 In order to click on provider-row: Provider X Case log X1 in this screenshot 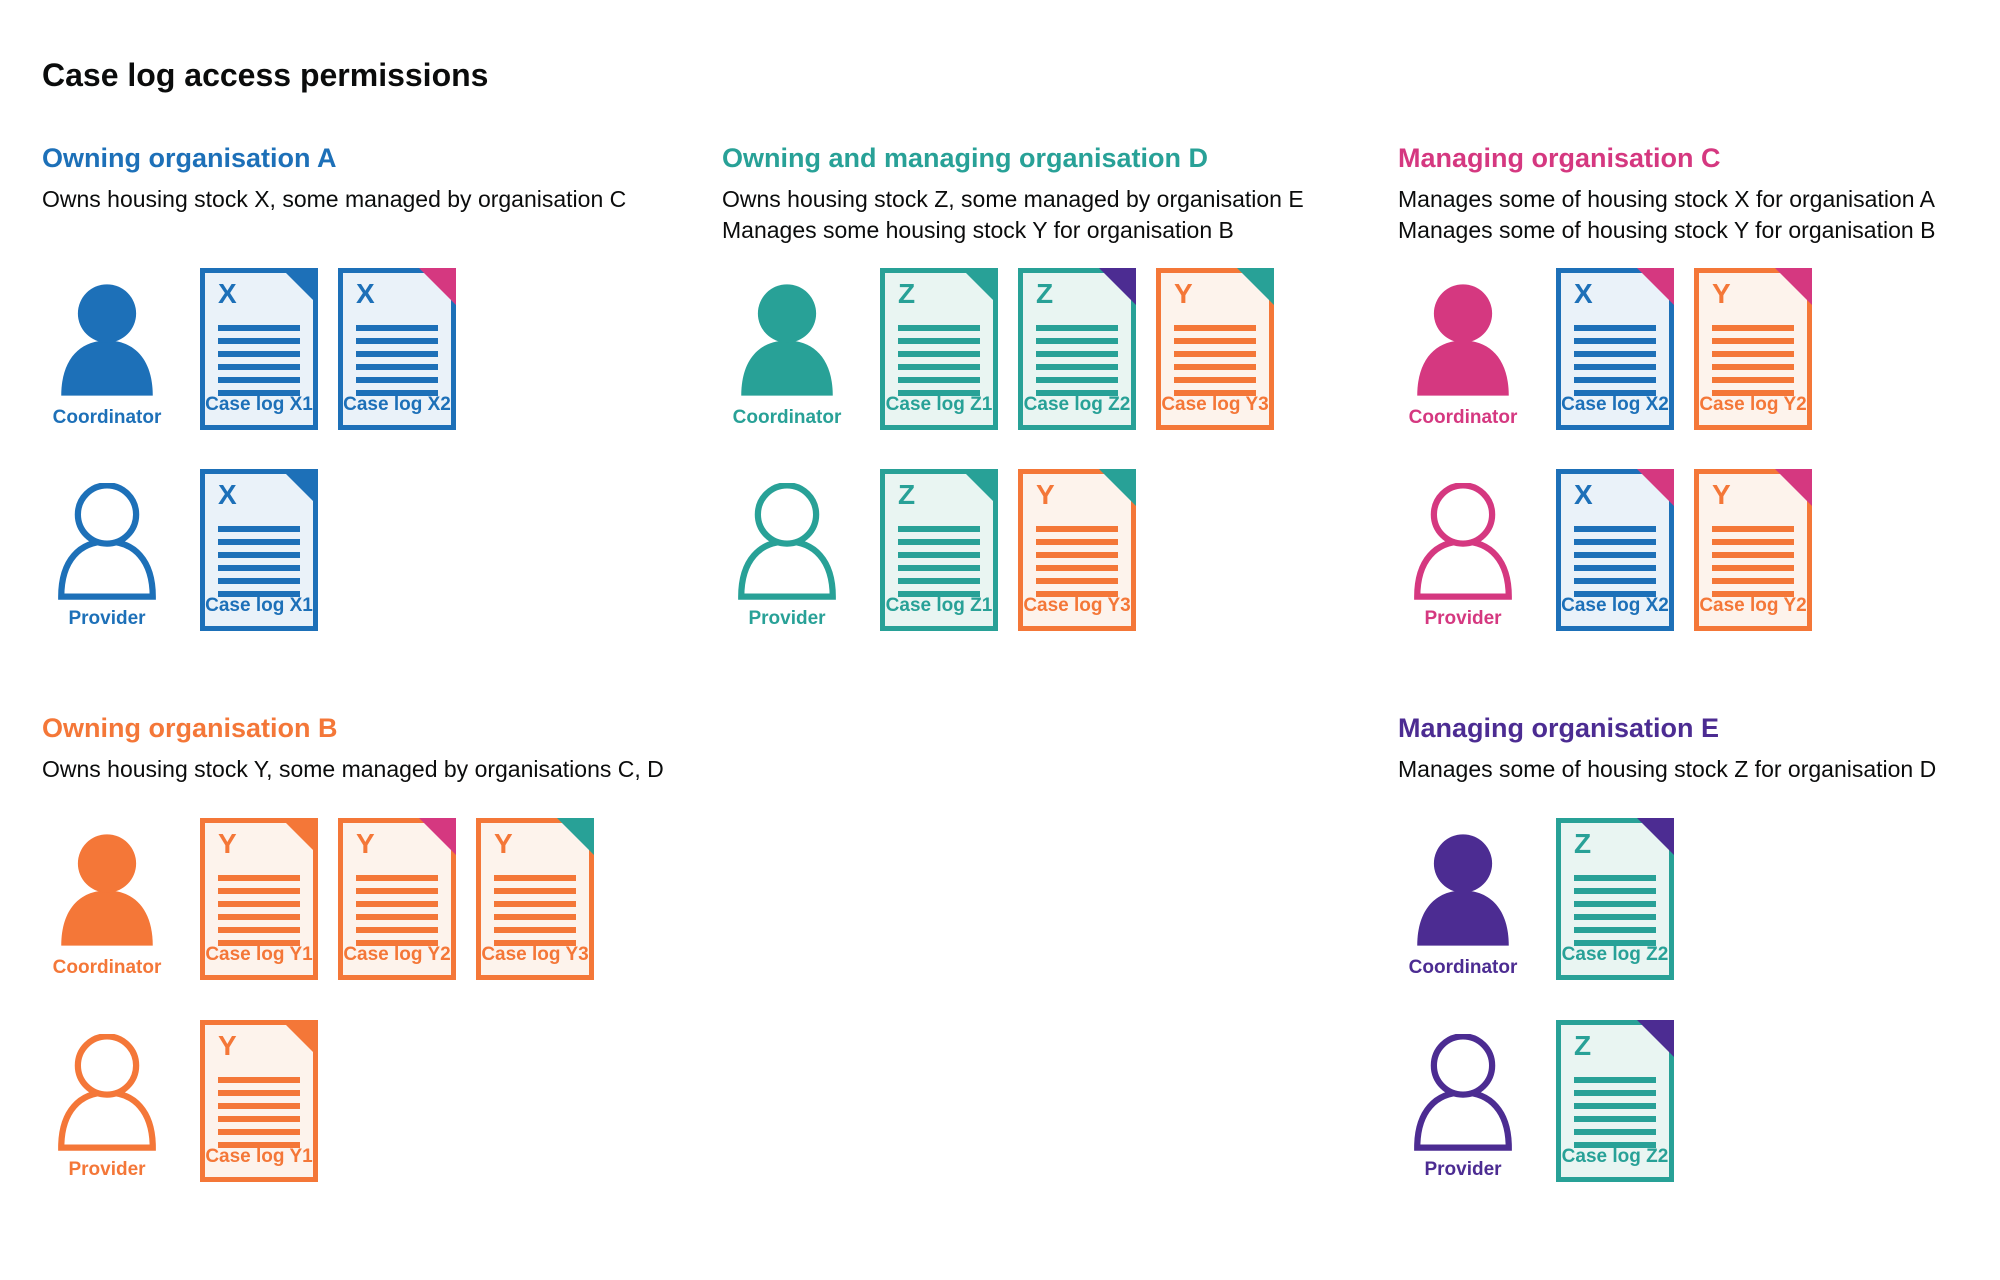, I will do `click(180, 550)`.